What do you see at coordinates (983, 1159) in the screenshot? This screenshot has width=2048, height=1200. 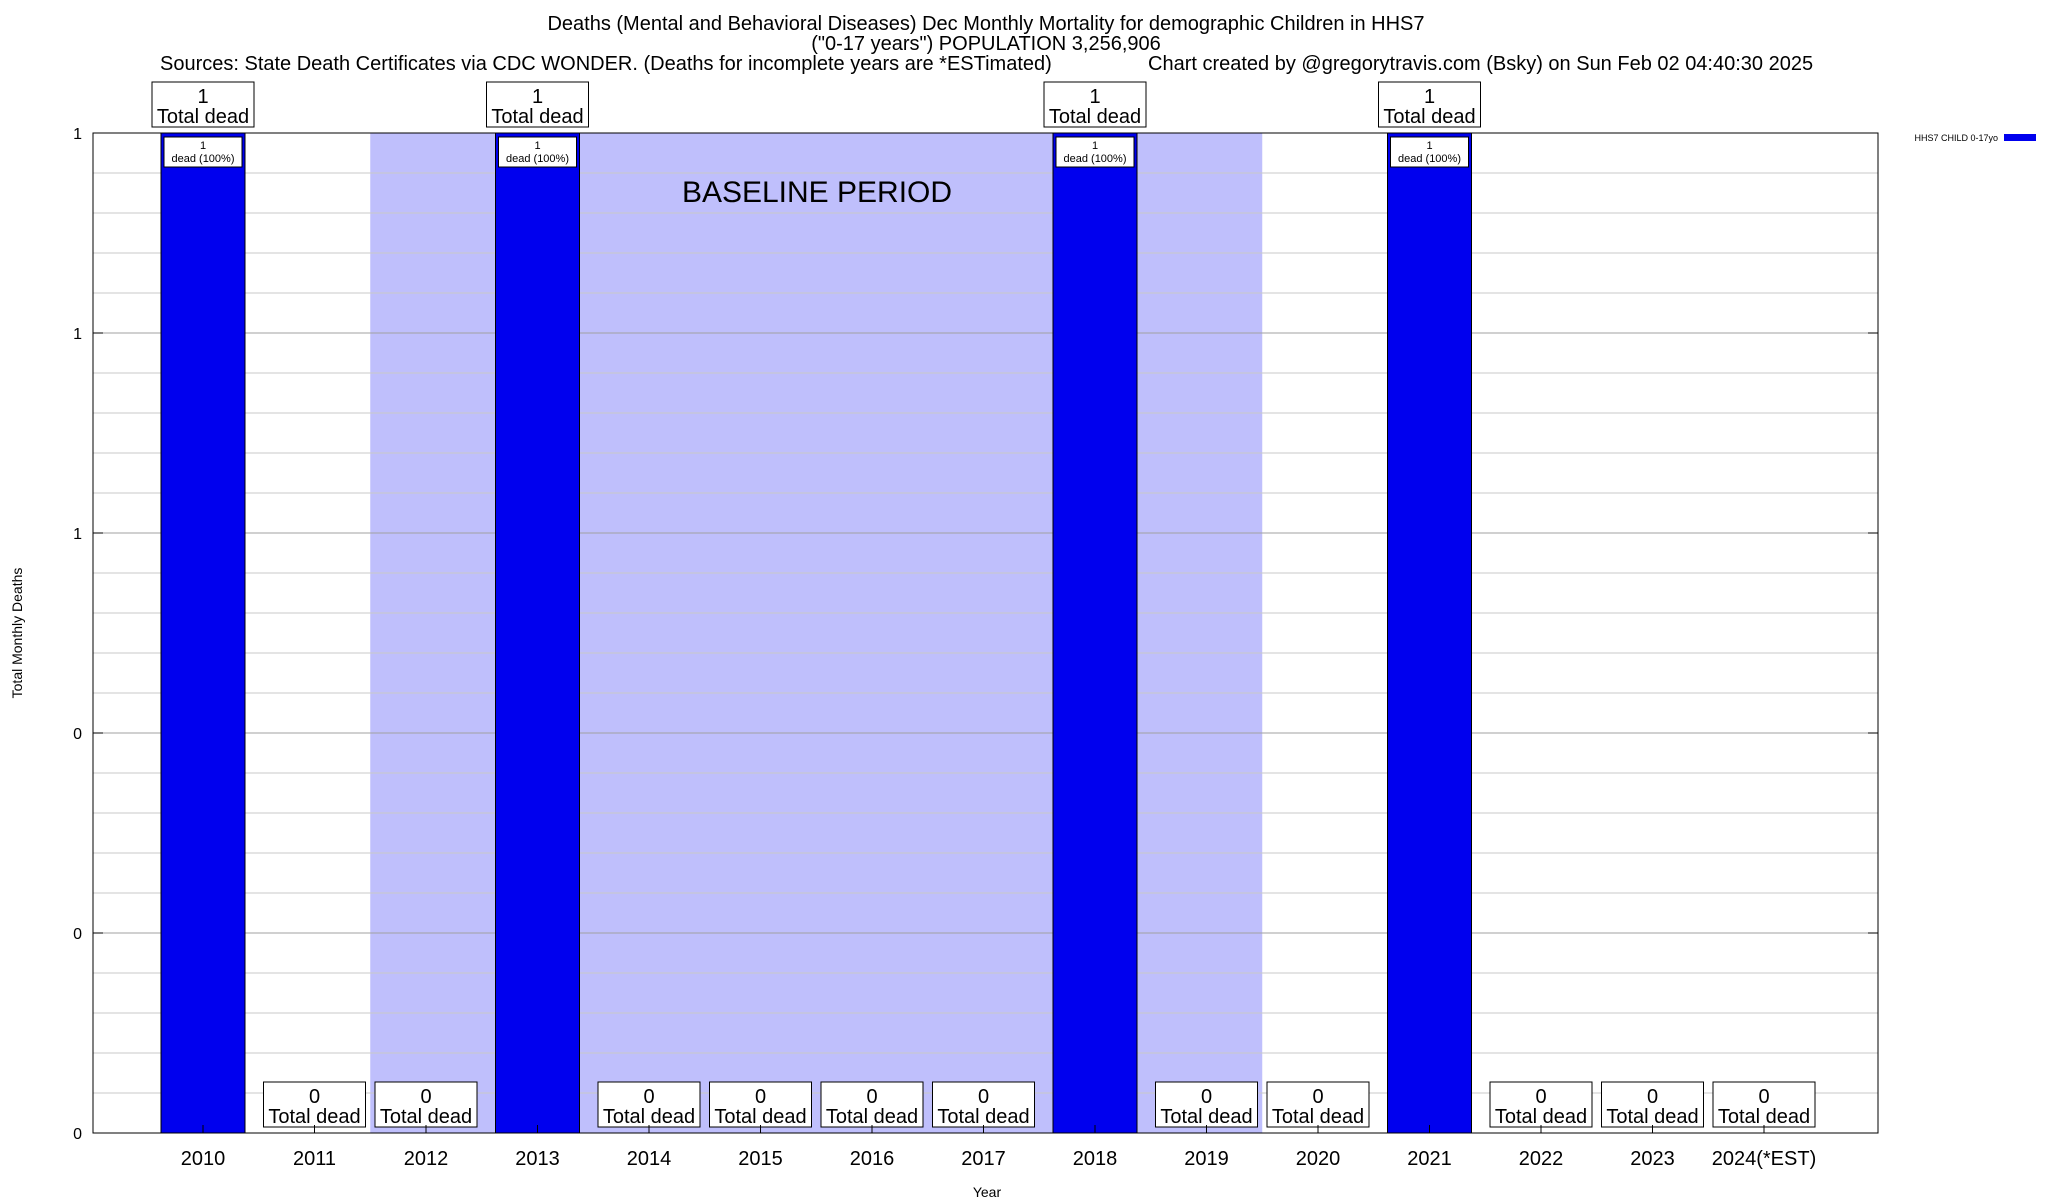 I see `x-tick-label: 2017` at bounding box center [983, 1159].